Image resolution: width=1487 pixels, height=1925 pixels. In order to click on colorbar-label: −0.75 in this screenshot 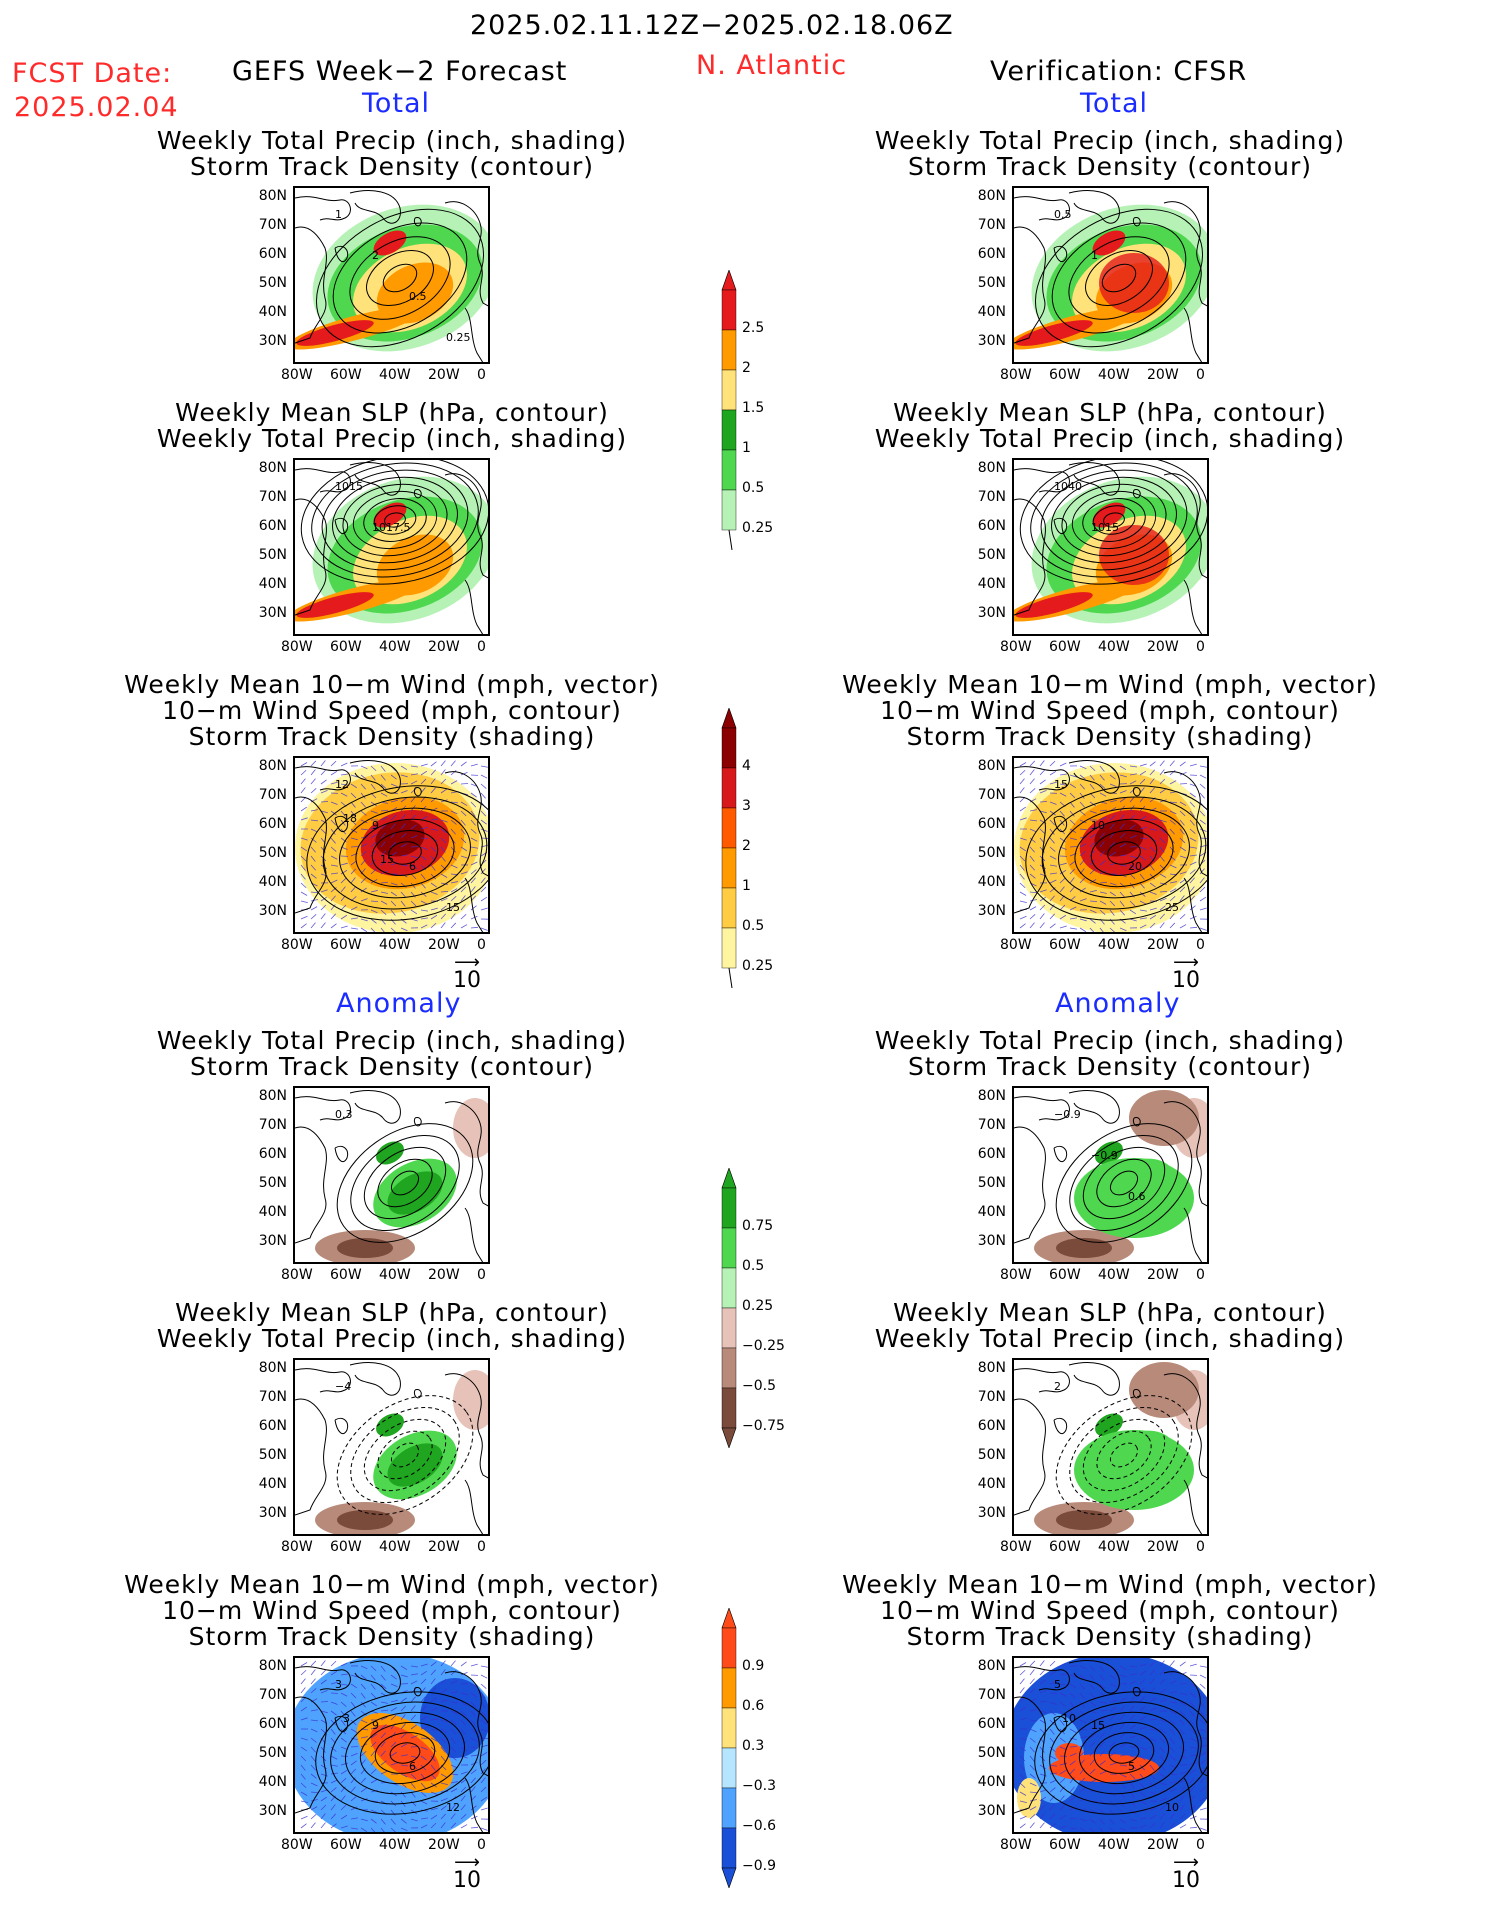, I will do `click(763, 1426)`.